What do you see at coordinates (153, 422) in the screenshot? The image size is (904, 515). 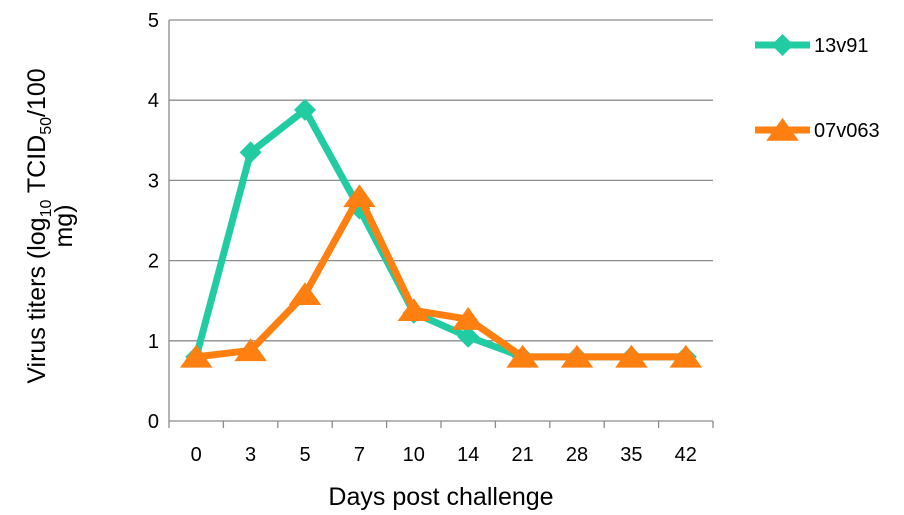 I see `y-tick-label: 0` at bounding box center [153, 422].